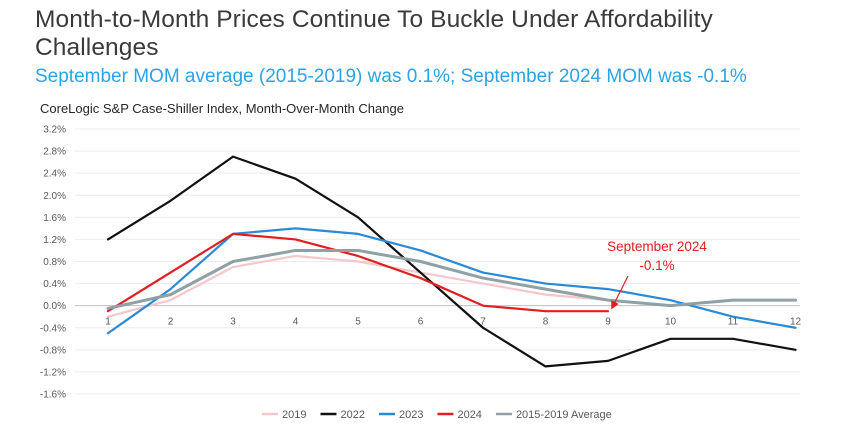 Image resolution: width=847 pixels, height=431 pixels. I want to click on y-tick-label: 2.0%, so click(54, 196).